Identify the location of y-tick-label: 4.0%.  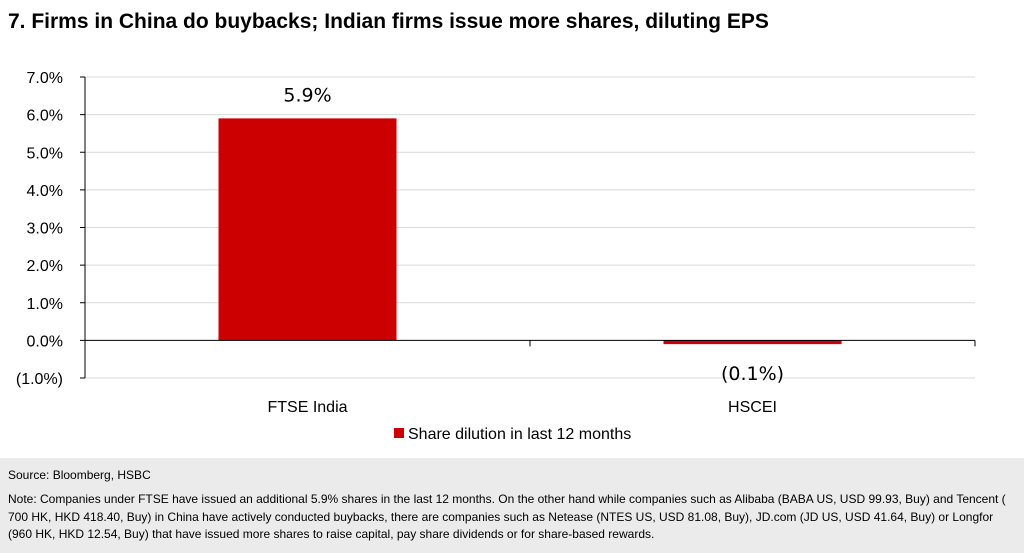
(45, 191).